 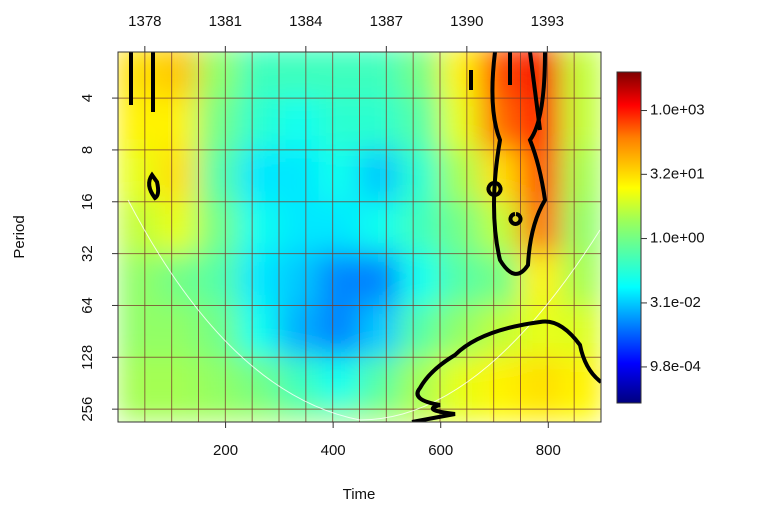 I want to click on y-tick-label: 32, so click(x=87, y=253).